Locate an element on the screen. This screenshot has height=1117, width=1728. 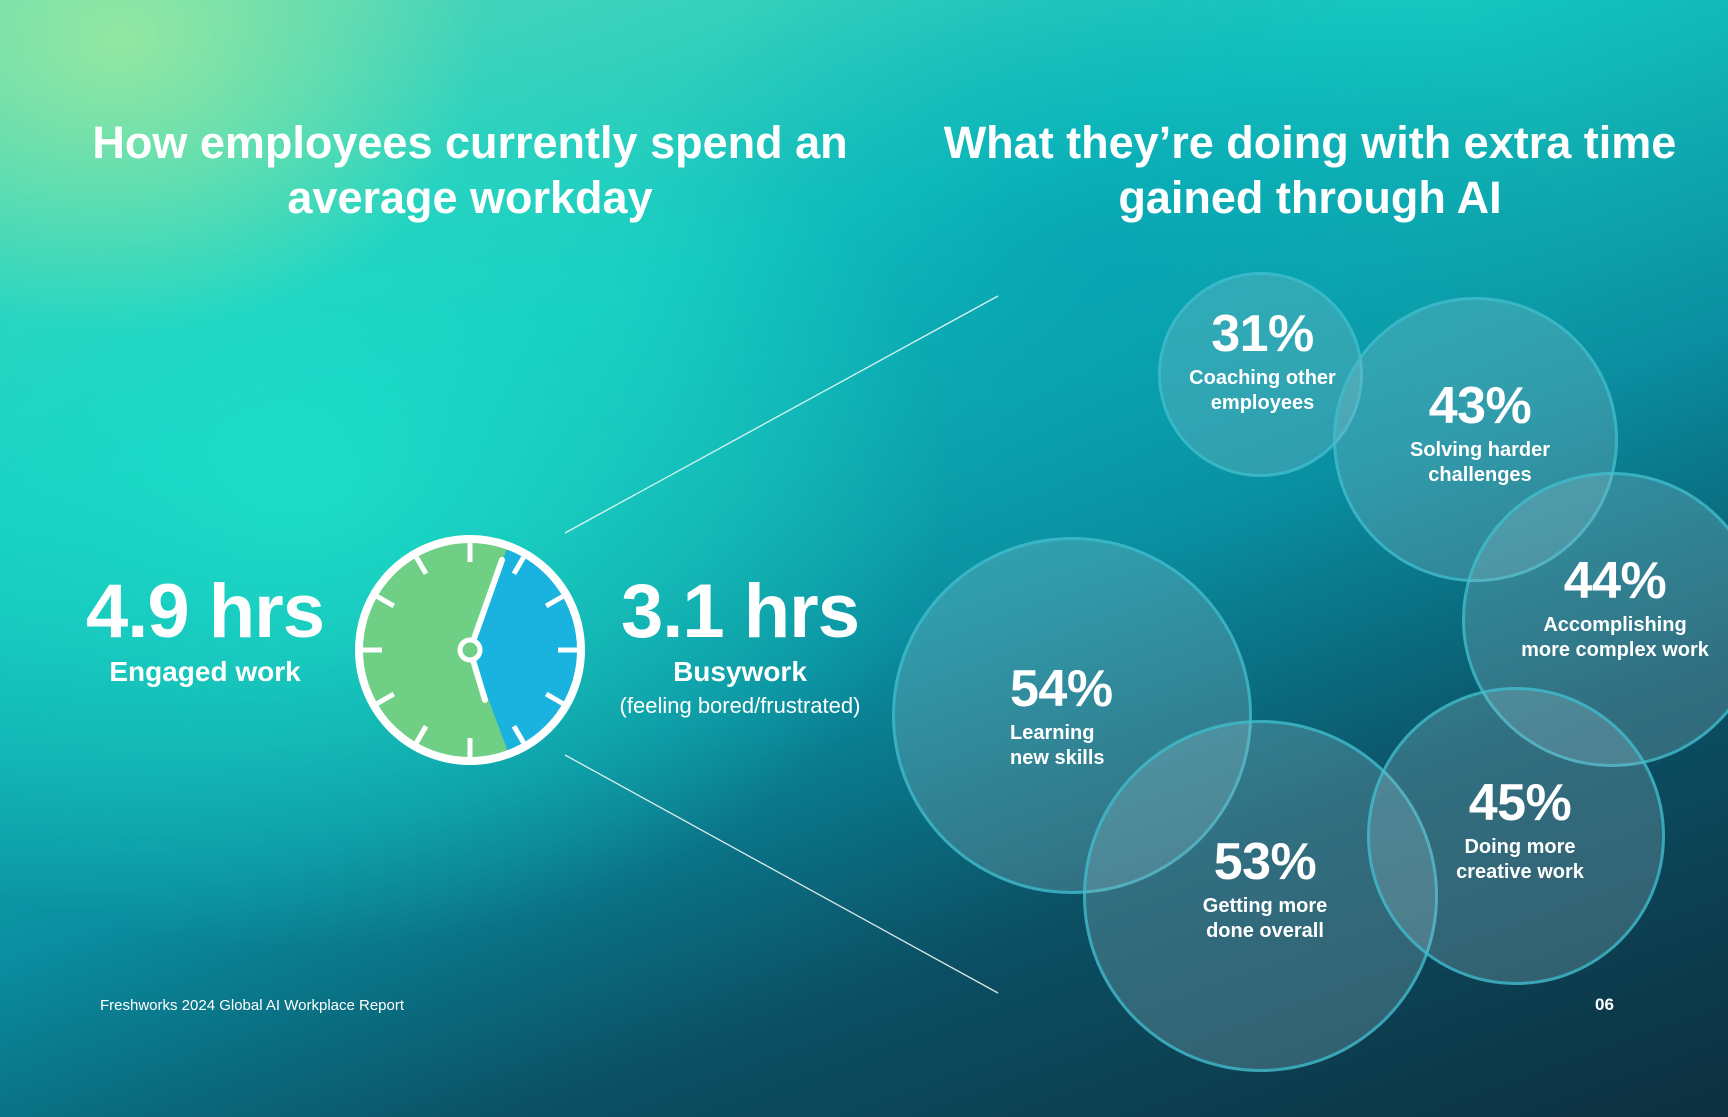
bubble-done-text: 53% Getting more done overall is located at coordinates (1265, 889).